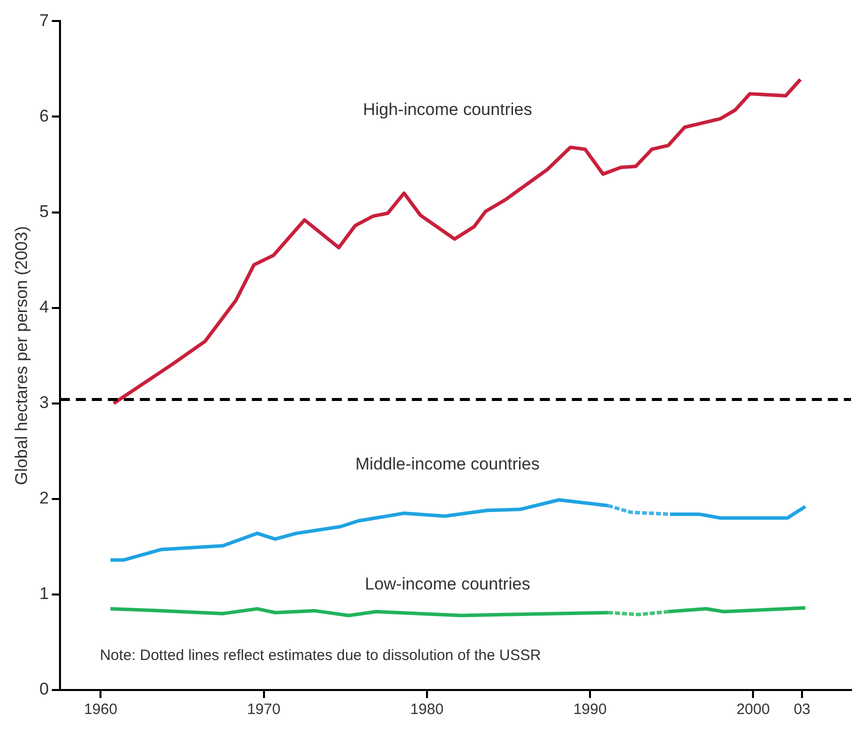 This screenshot has width=867, height=730. What do you see at coordinates (263, 709) in the screenshot?
I see `x-tick-label: 1970` at bounding box center [263, 709].